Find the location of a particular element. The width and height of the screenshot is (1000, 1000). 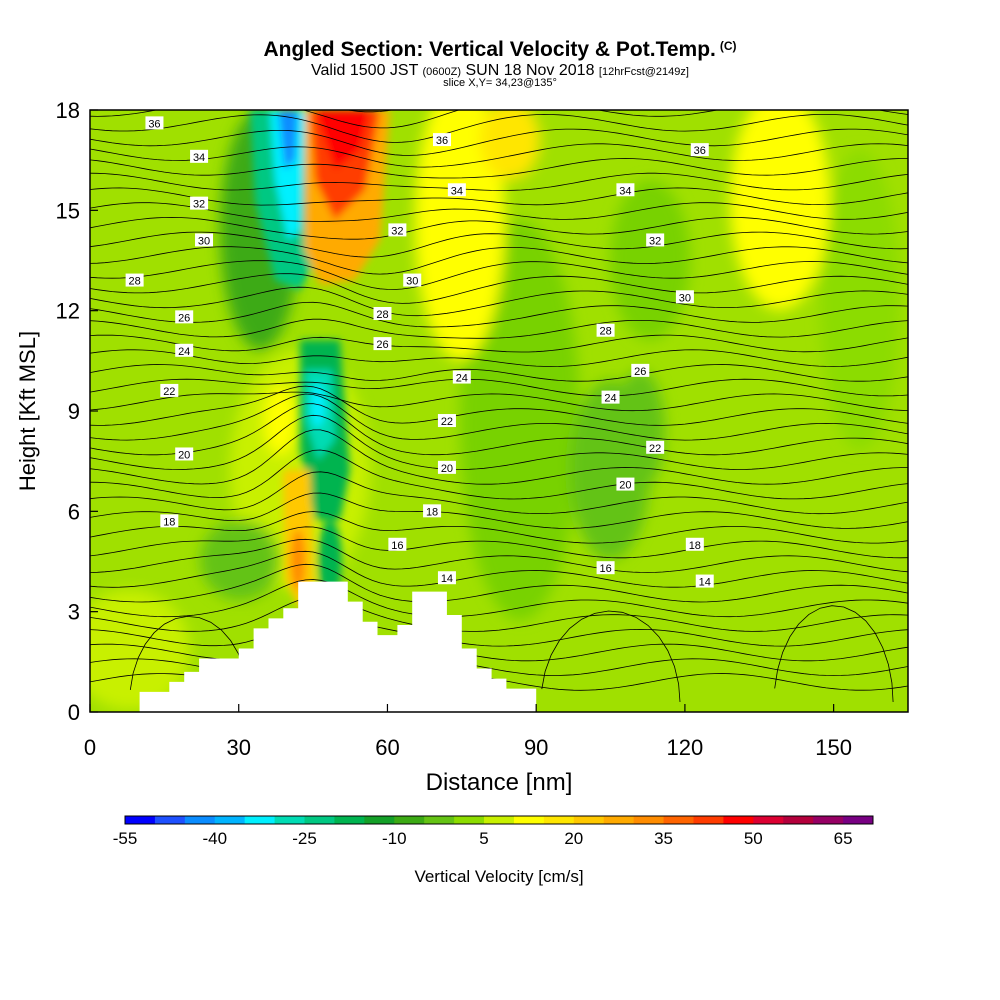

x-tick-label: 90 is located at coordinates (536, 747).